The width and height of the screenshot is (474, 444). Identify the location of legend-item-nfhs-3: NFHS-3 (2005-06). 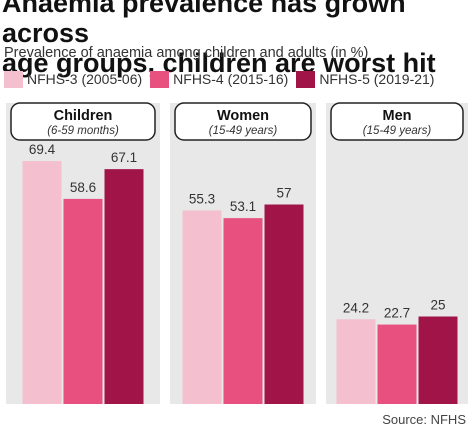
(73, 79).